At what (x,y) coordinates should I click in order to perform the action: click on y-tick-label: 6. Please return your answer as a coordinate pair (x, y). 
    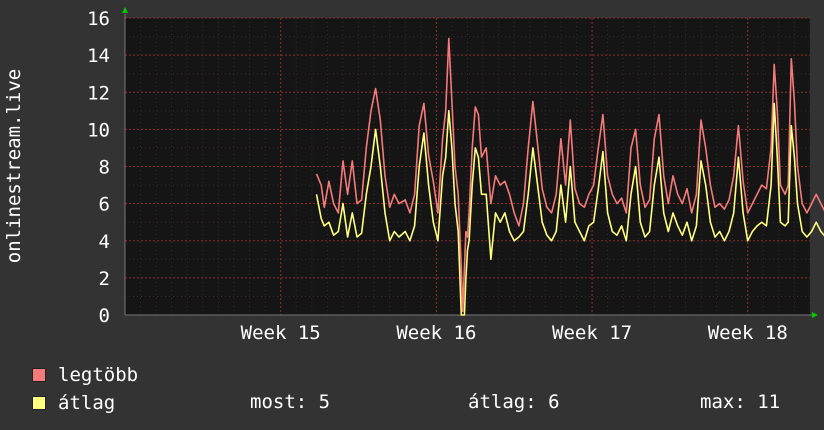
    Looking at the image, I should click on (104, 205).